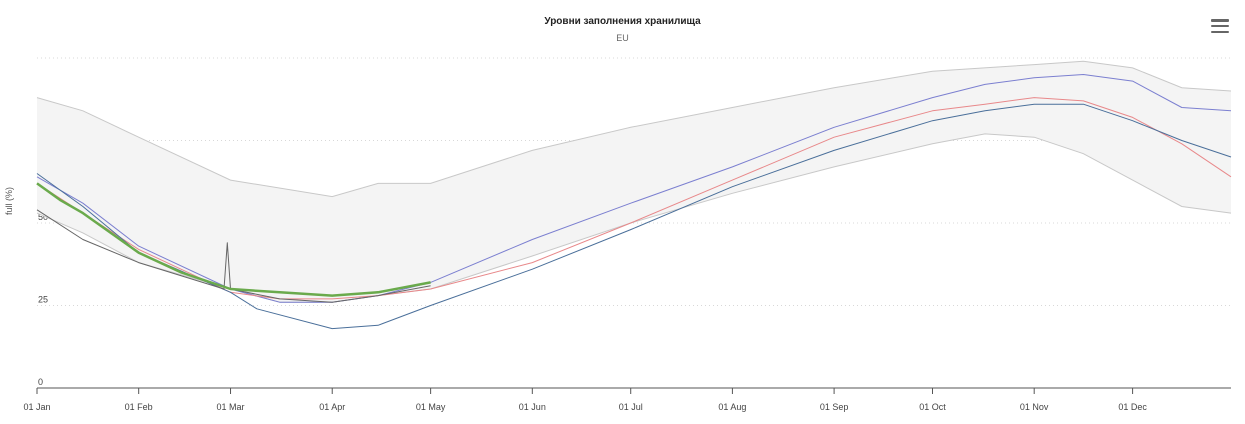 This screenshot has height=424, width=1245. Describe the element at coordinates (1132, 407) in the screenshot. I see `x-tick-label: 01 Dec` at that location.